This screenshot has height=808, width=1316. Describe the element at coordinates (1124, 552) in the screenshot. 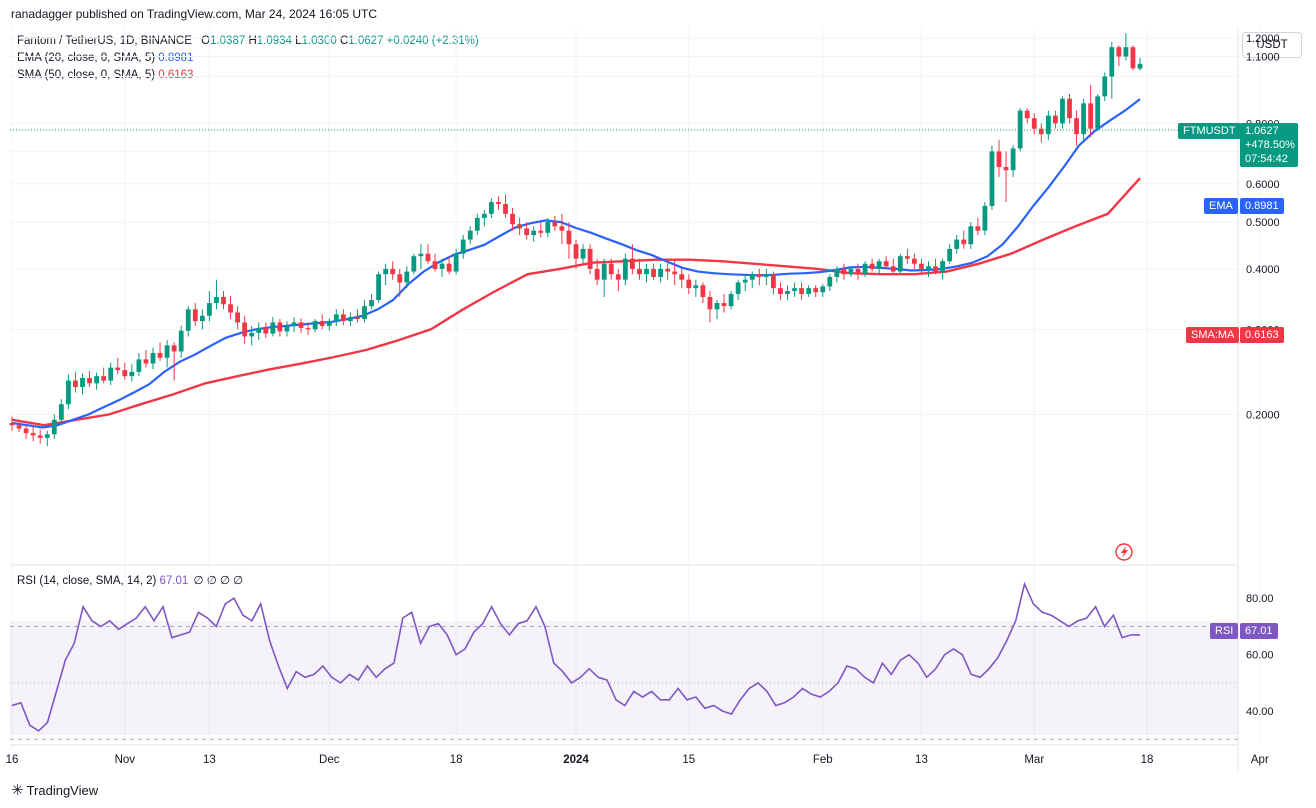

I see `lightning-icon` at that location.